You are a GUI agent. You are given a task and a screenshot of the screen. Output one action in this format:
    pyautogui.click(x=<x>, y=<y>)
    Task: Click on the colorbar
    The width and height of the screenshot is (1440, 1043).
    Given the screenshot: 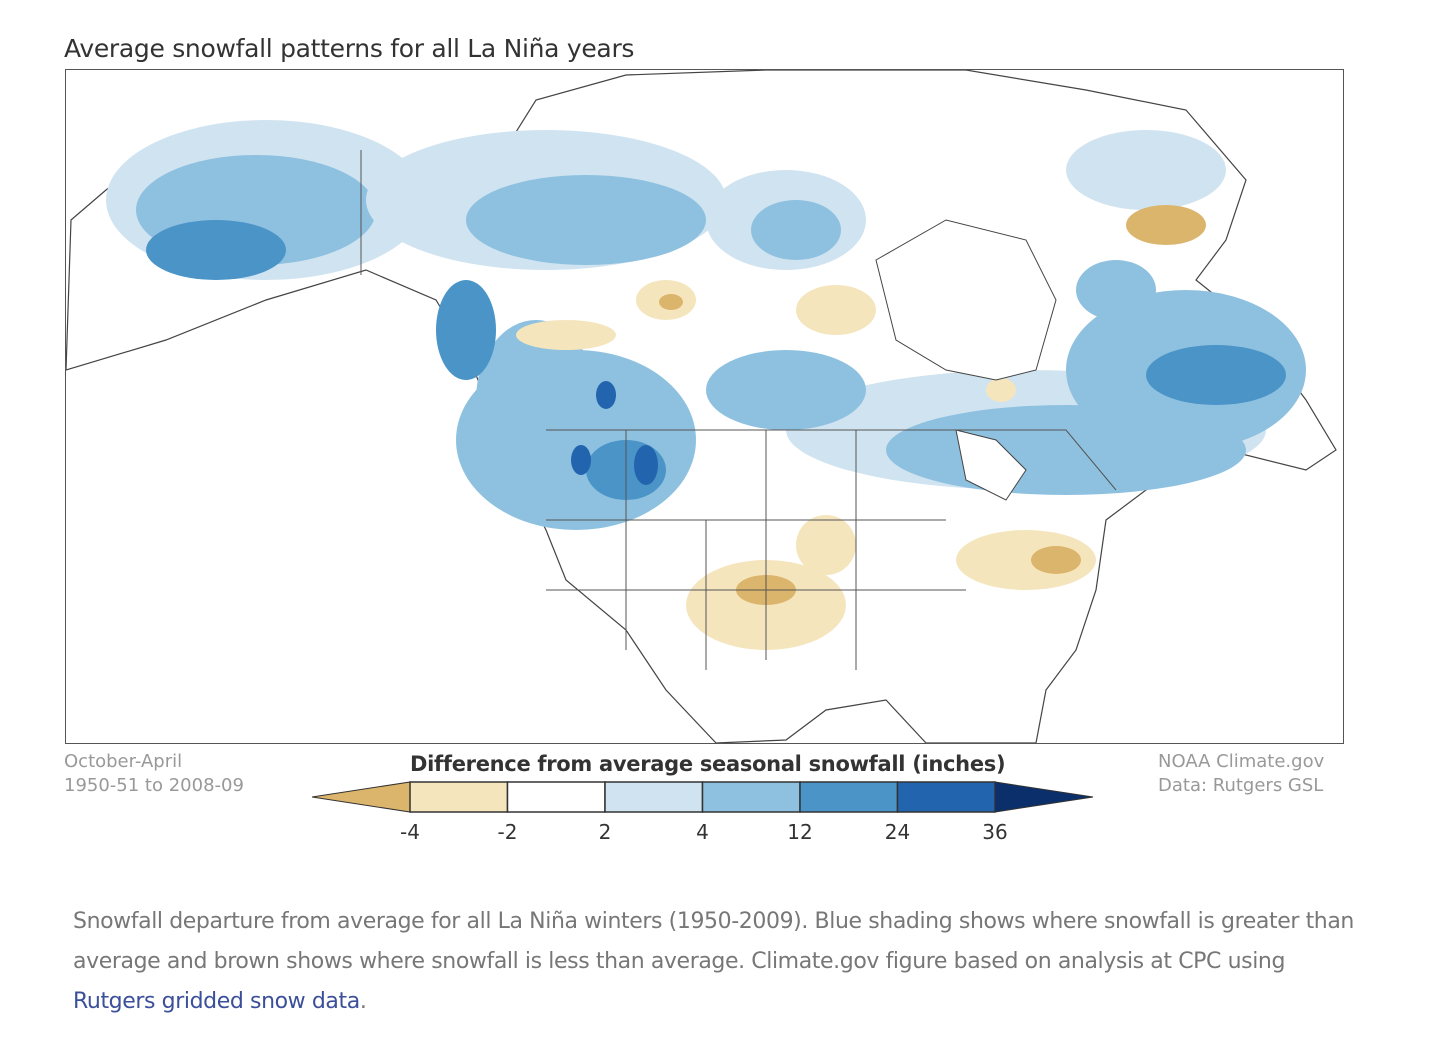 What is the action you would take?
    pyautogui.click(x=703, y=797)
    